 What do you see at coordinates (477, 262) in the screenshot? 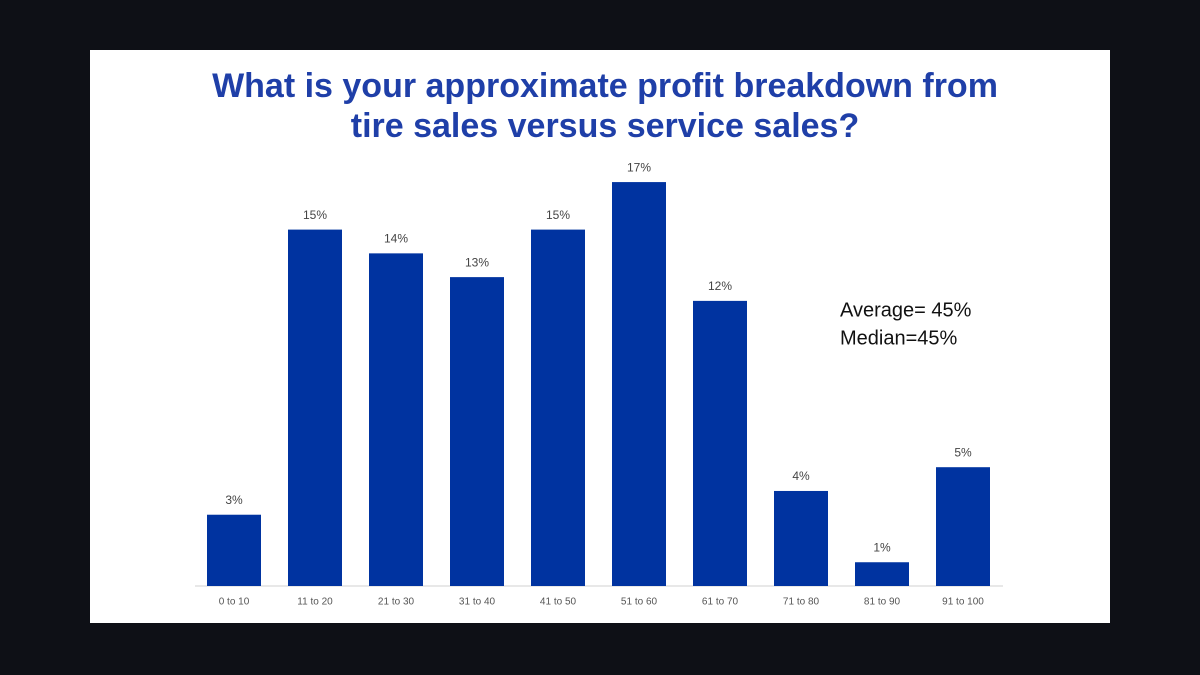
I see `value-label: 13%` at bounding box center [477, 262].